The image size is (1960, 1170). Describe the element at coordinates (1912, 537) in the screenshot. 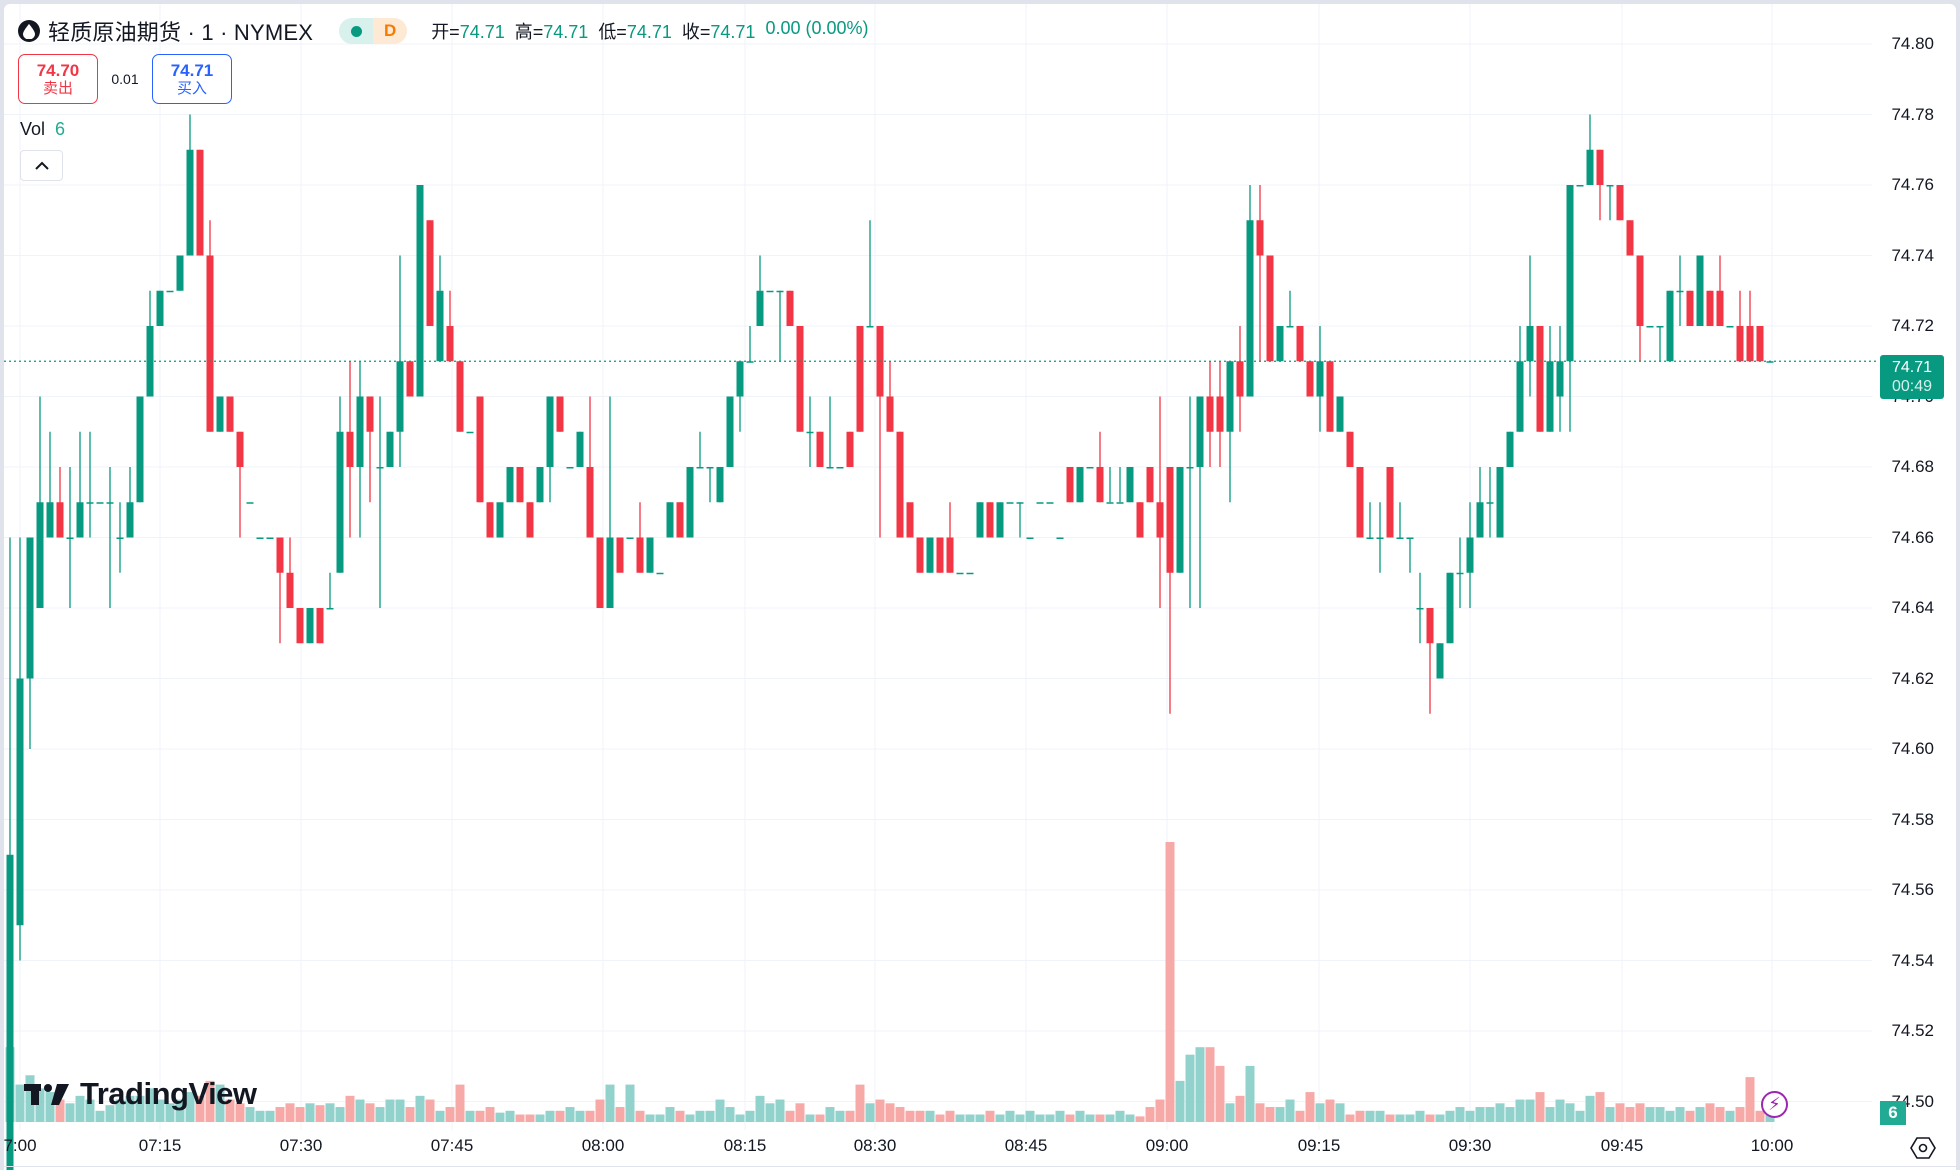

I see `price-axis-label: 74.66` at that location.